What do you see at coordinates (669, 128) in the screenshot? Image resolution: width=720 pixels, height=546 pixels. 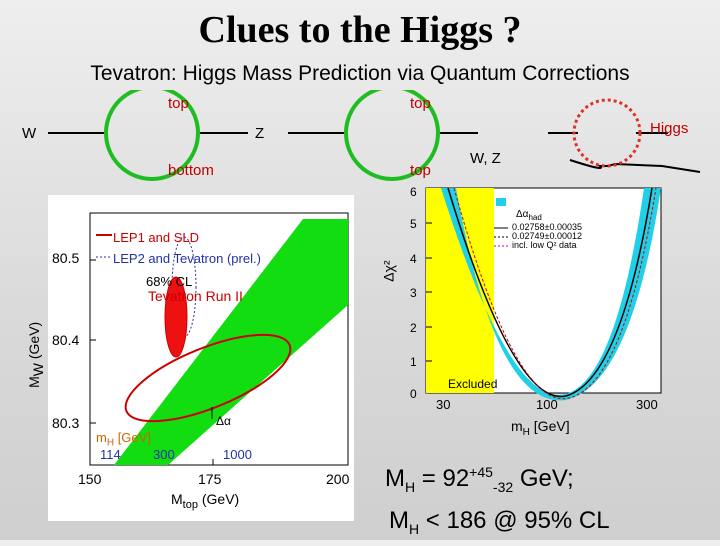 I see `higgs-label: Higgs` at bounding box center [669, 128].